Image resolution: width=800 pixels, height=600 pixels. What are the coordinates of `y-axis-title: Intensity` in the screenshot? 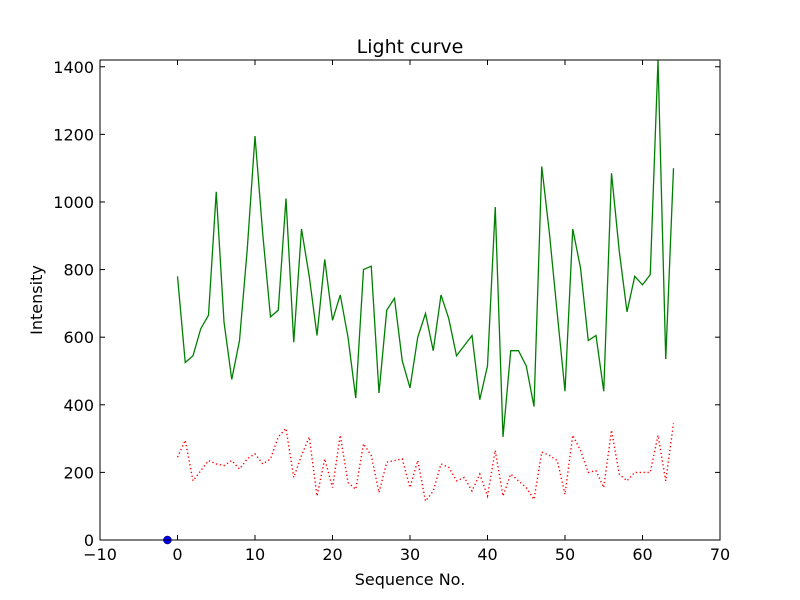 It's located at (36, 300).